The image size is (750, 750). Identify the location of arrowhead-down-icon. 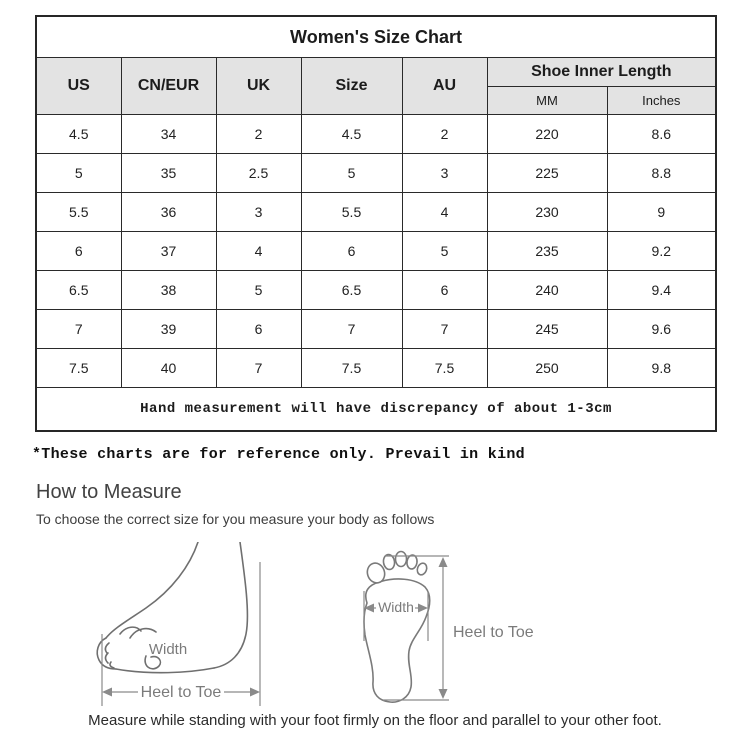
(443, 694).